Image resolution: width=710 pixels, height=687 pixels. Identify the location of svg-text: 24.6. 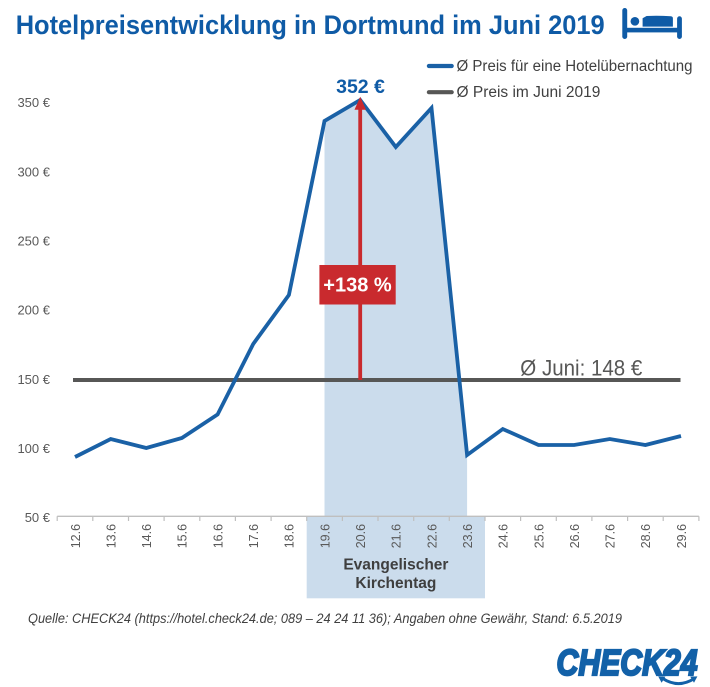
(504, 536).